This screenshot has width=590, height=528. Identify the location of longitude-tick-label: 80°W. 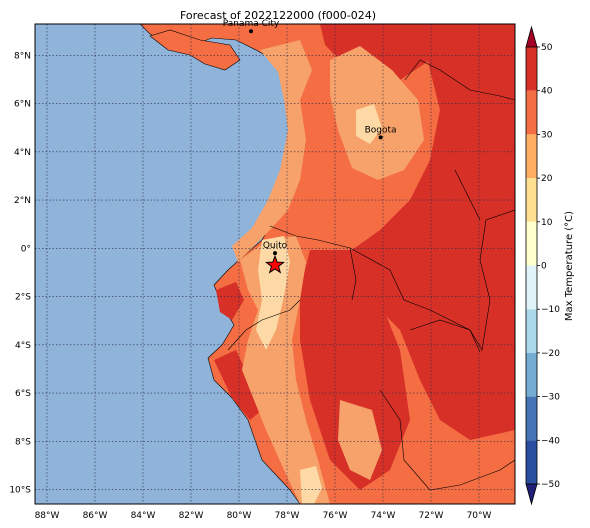
(239, 516).